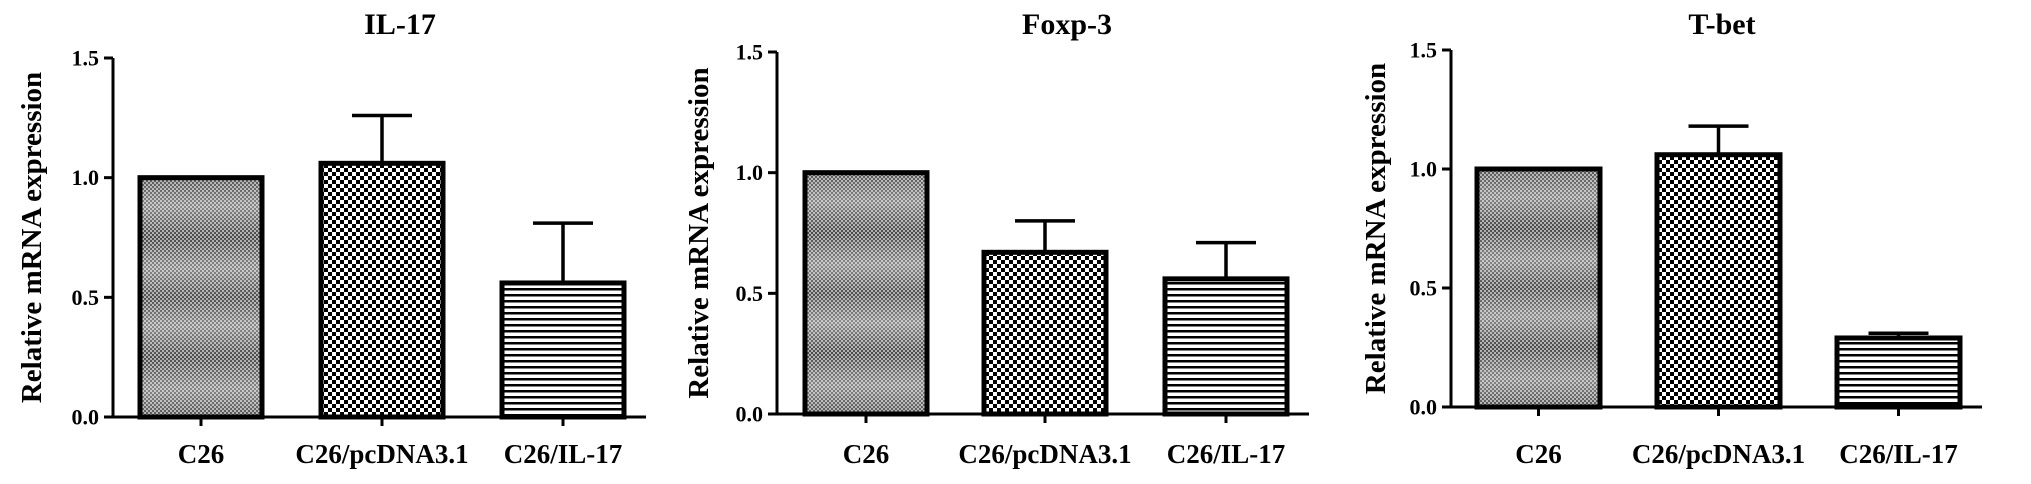  Describe the element at coordinates (400, 24) in the screenshot. I see `chart-title: IL-17` at that location.